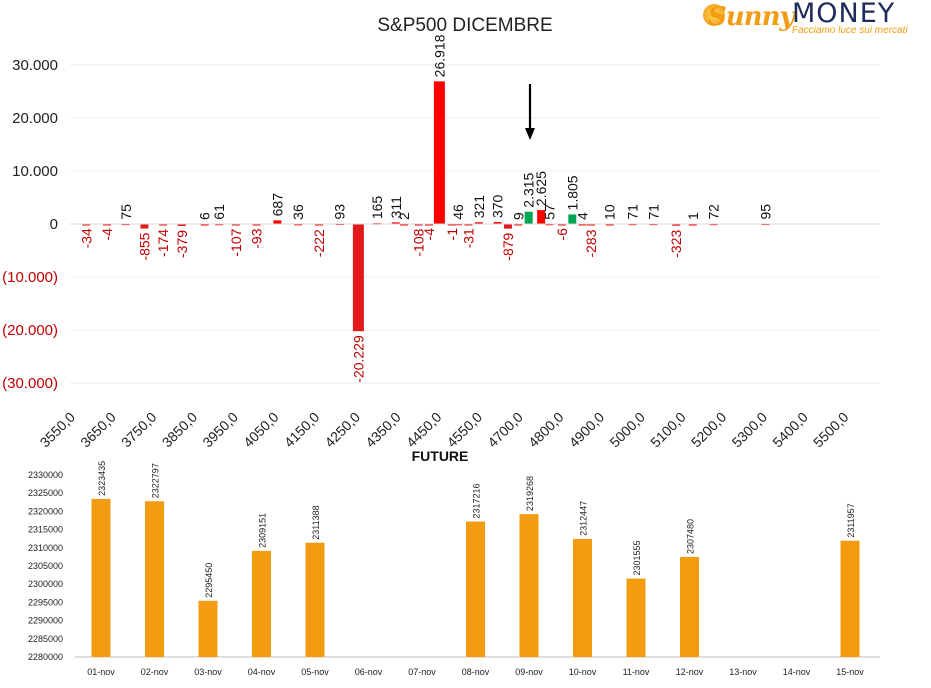  Describe the element at coordinates (765, 212) in the screenshot. I see `top-bar-data-label: 95` at that location.